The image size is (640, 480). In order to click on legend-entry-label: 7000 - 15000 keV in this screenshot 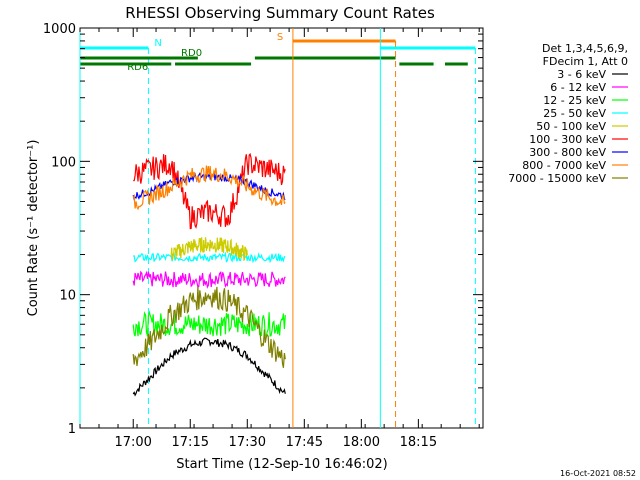, I will do `click(557, 178)`.